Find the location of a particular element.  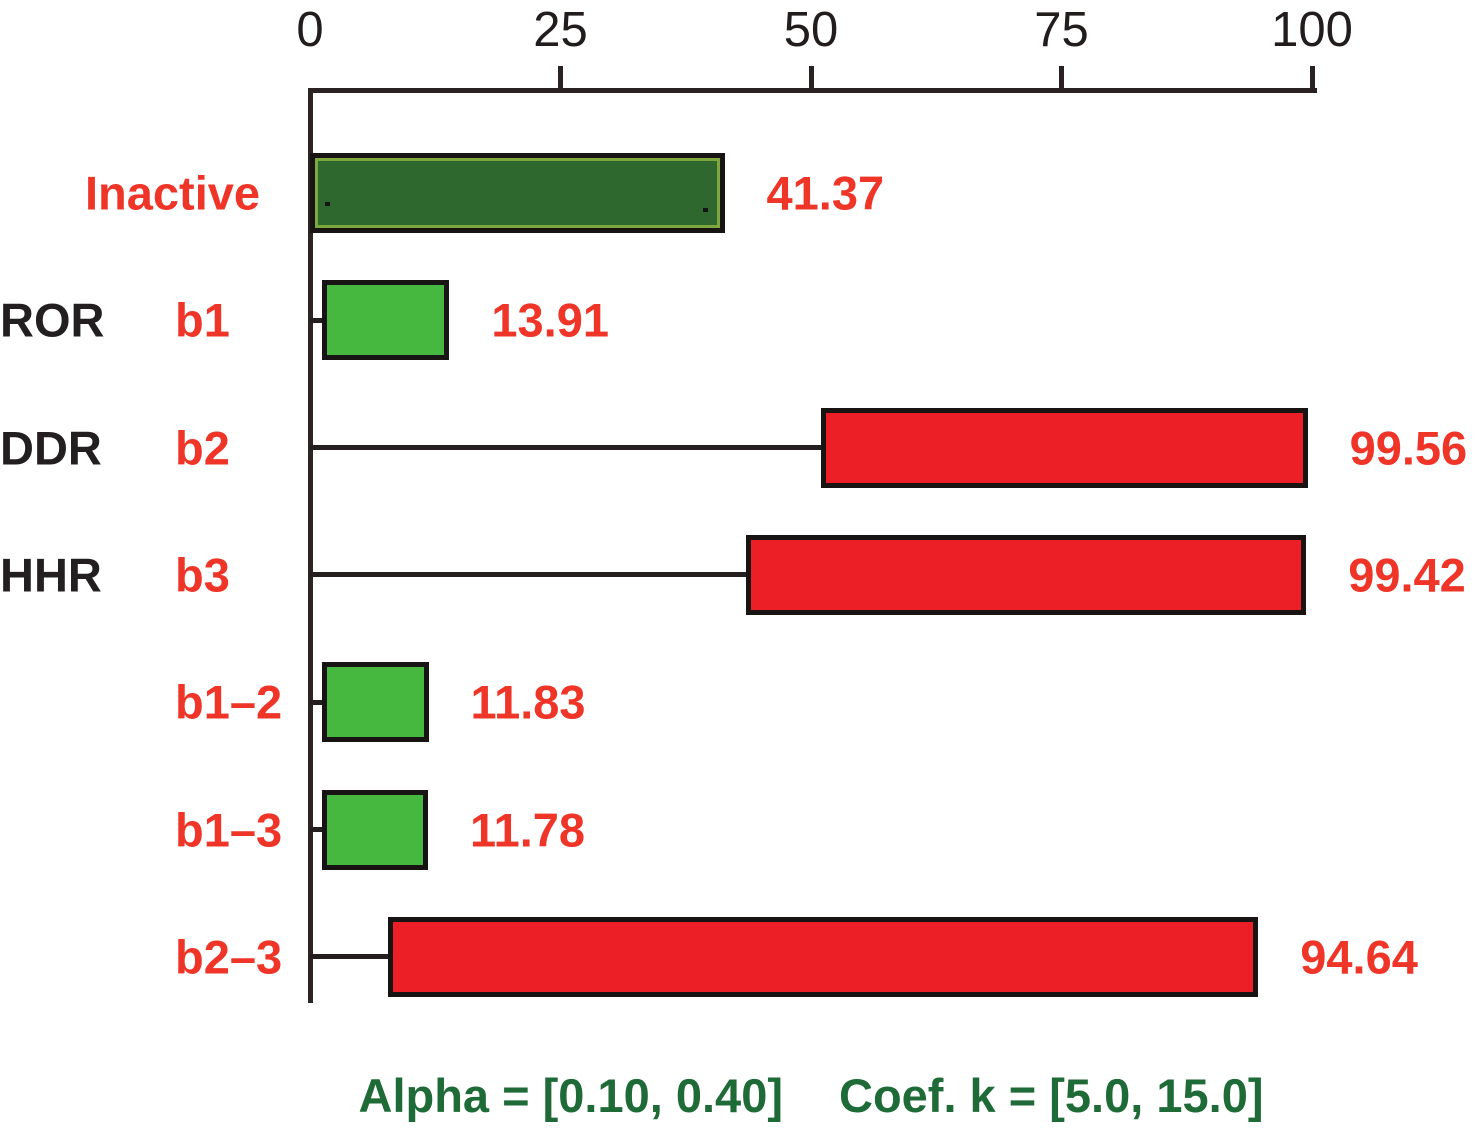

value-label: 99.42 is located at coordinates (1407, 575).